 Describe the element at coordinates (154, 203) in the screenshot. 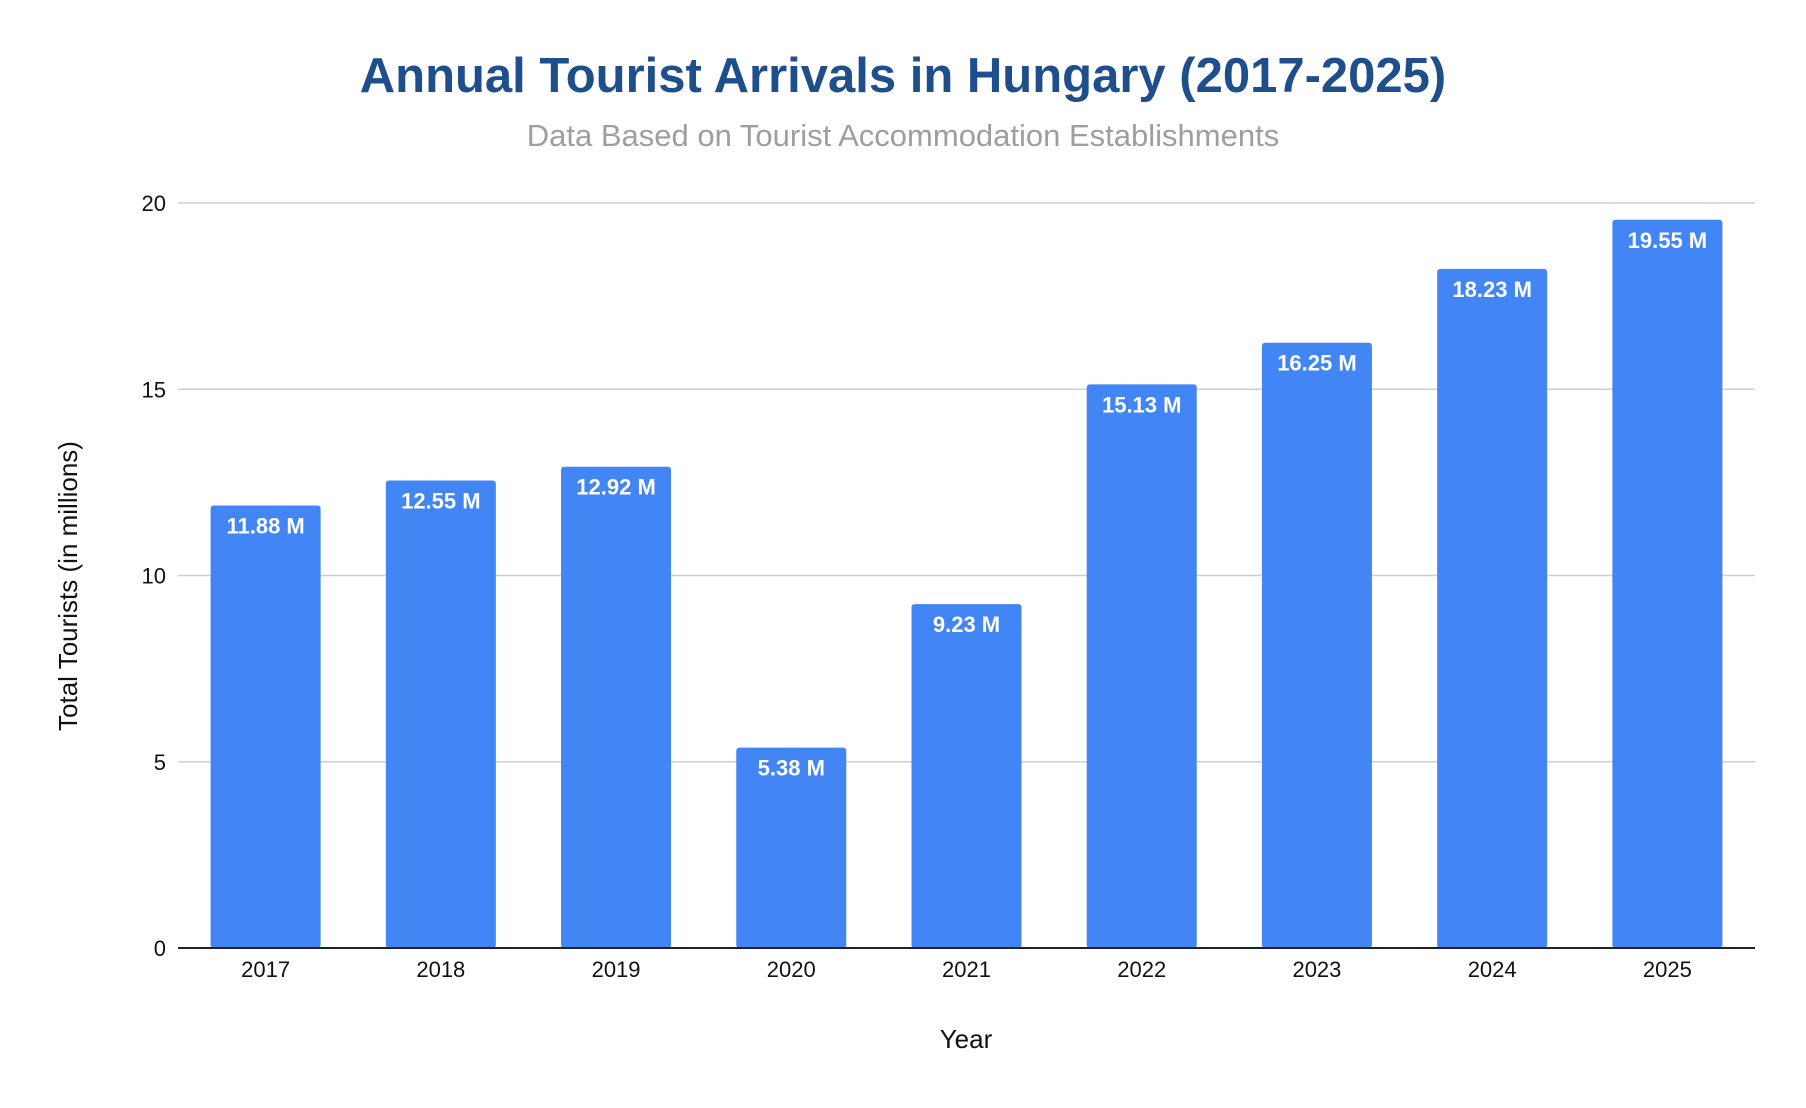

I see `y-tick-label: 20` at that location.